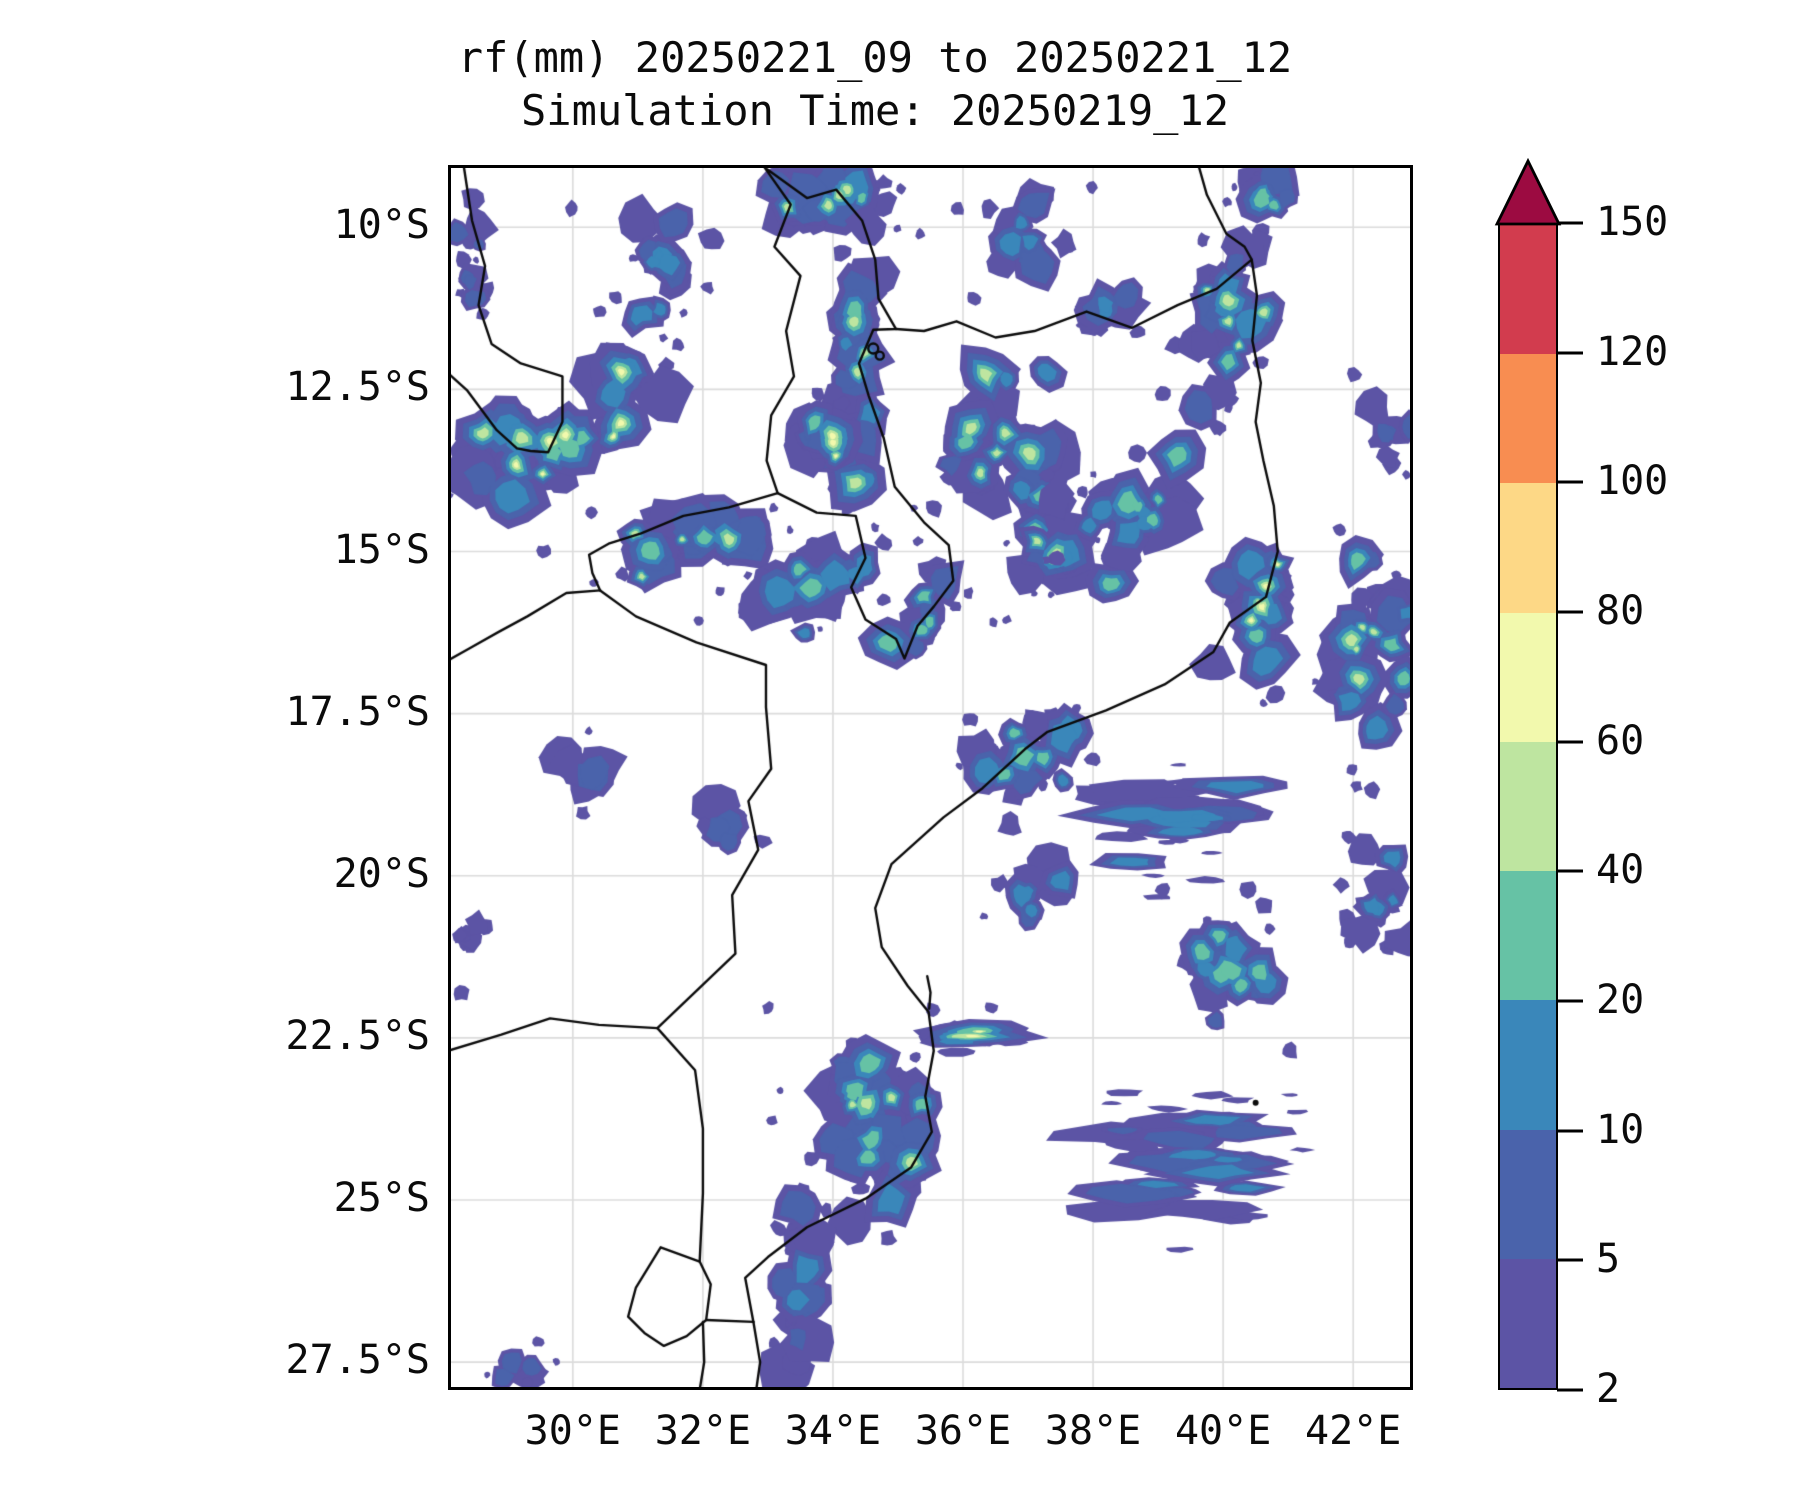  I want to click on colorbar-tick-label: 60, so click(1620, 740).